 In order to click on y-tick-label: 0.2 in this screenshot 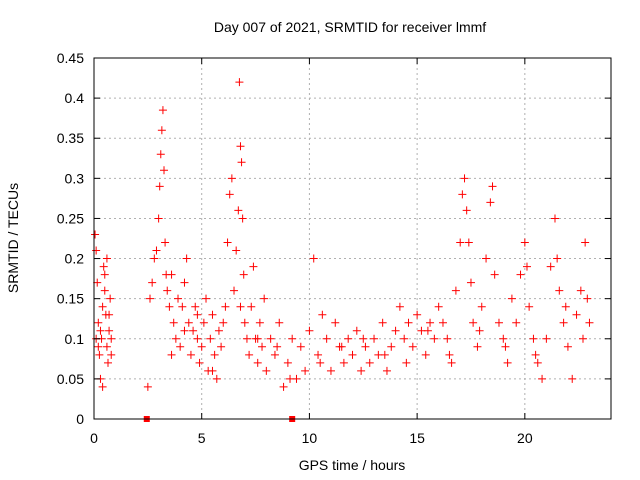, I will do `click(75, 259)`.